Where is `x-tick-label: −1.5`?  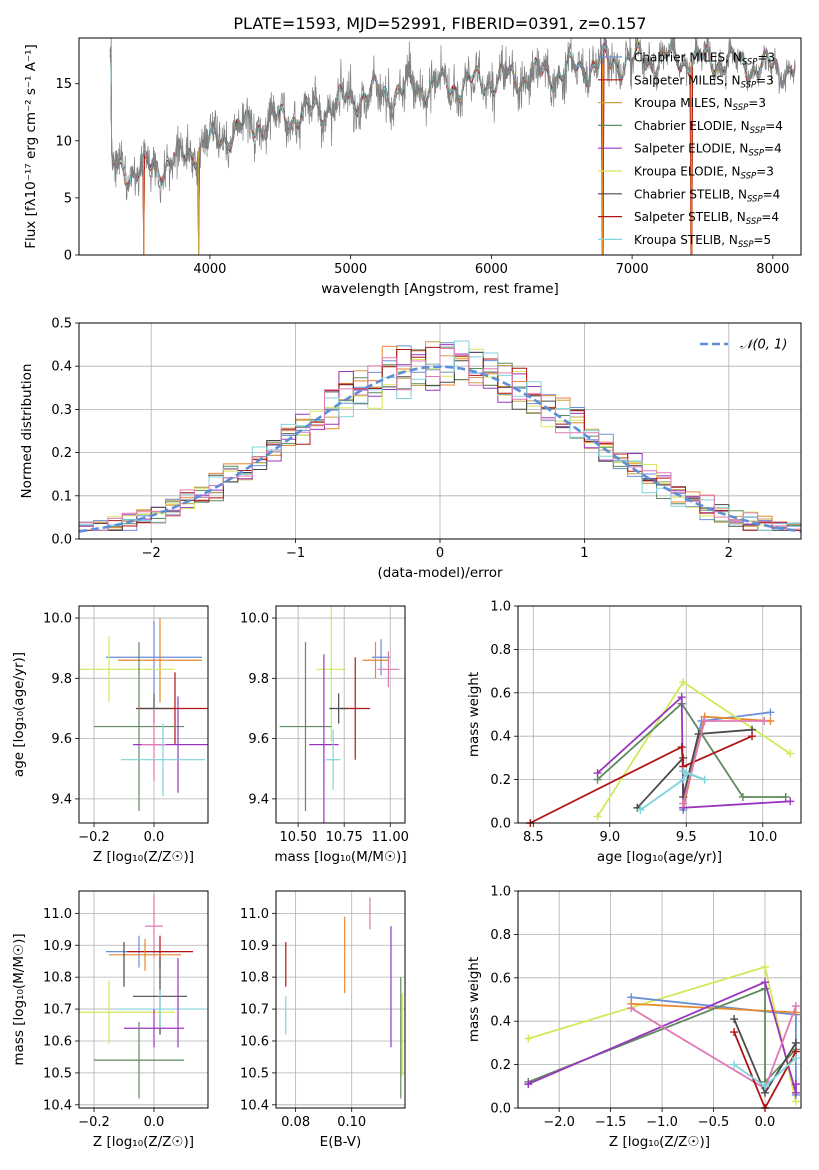 x-tick-label: −1.5 is located at coordinates (611, 1122).